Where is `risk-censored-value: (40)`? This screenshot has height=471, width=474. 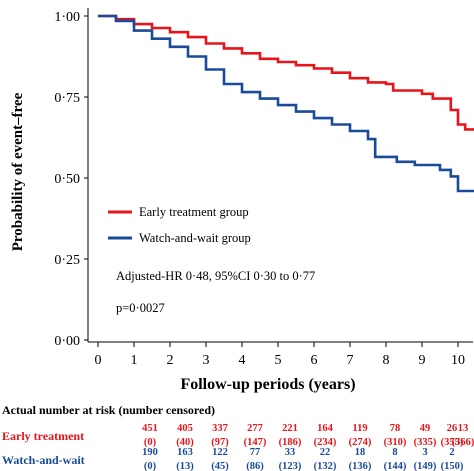 risk-censored-value: (40) is located at coordinates (185, 442).